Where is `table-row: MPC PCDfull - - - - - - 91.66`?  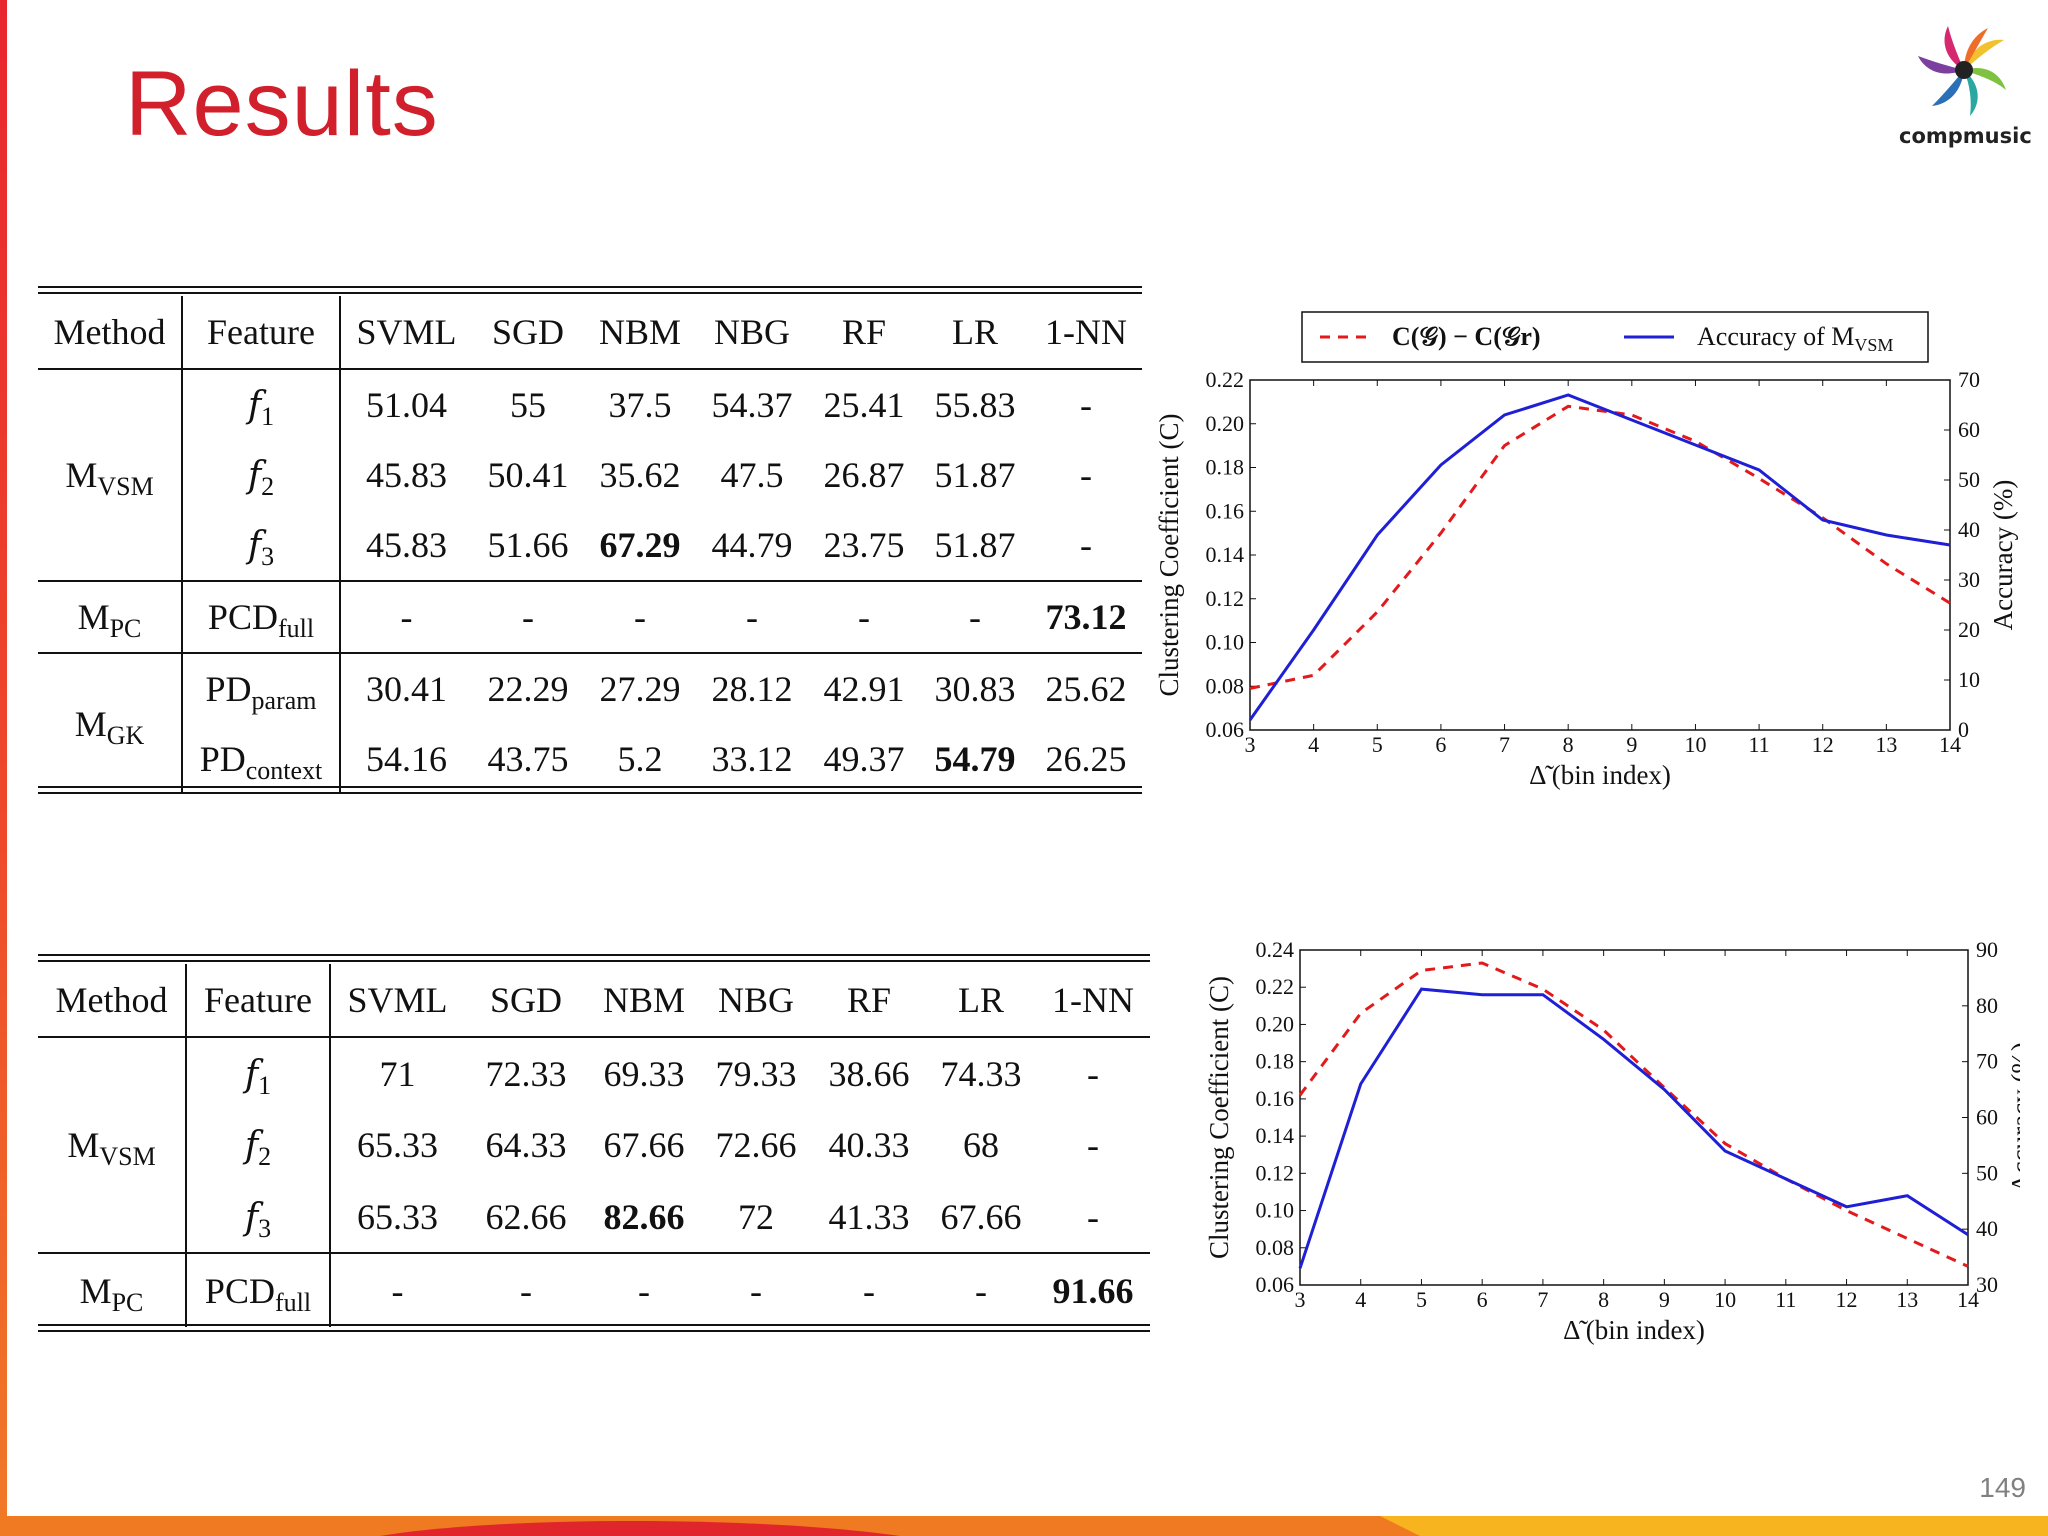
table-row: MPC PCDfull - - - - - - 91.66 is located at coordinates (594, 1290).